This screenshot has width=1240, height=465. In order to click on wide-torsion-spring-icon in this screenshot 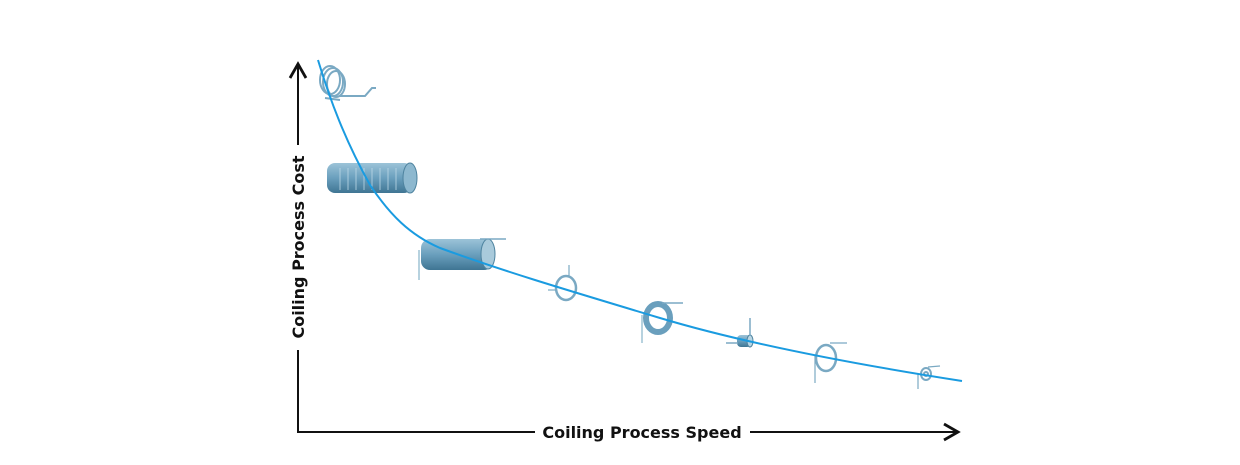, I will do `click(662, 322)`.